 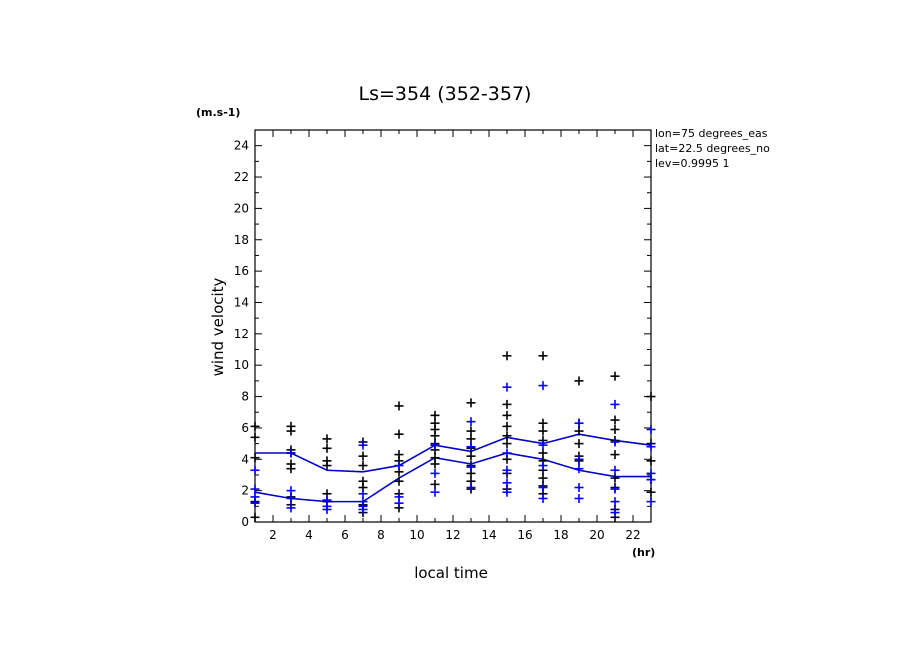 I want to click on y-axis-label: wind velocity, so click(x=218, y=326).